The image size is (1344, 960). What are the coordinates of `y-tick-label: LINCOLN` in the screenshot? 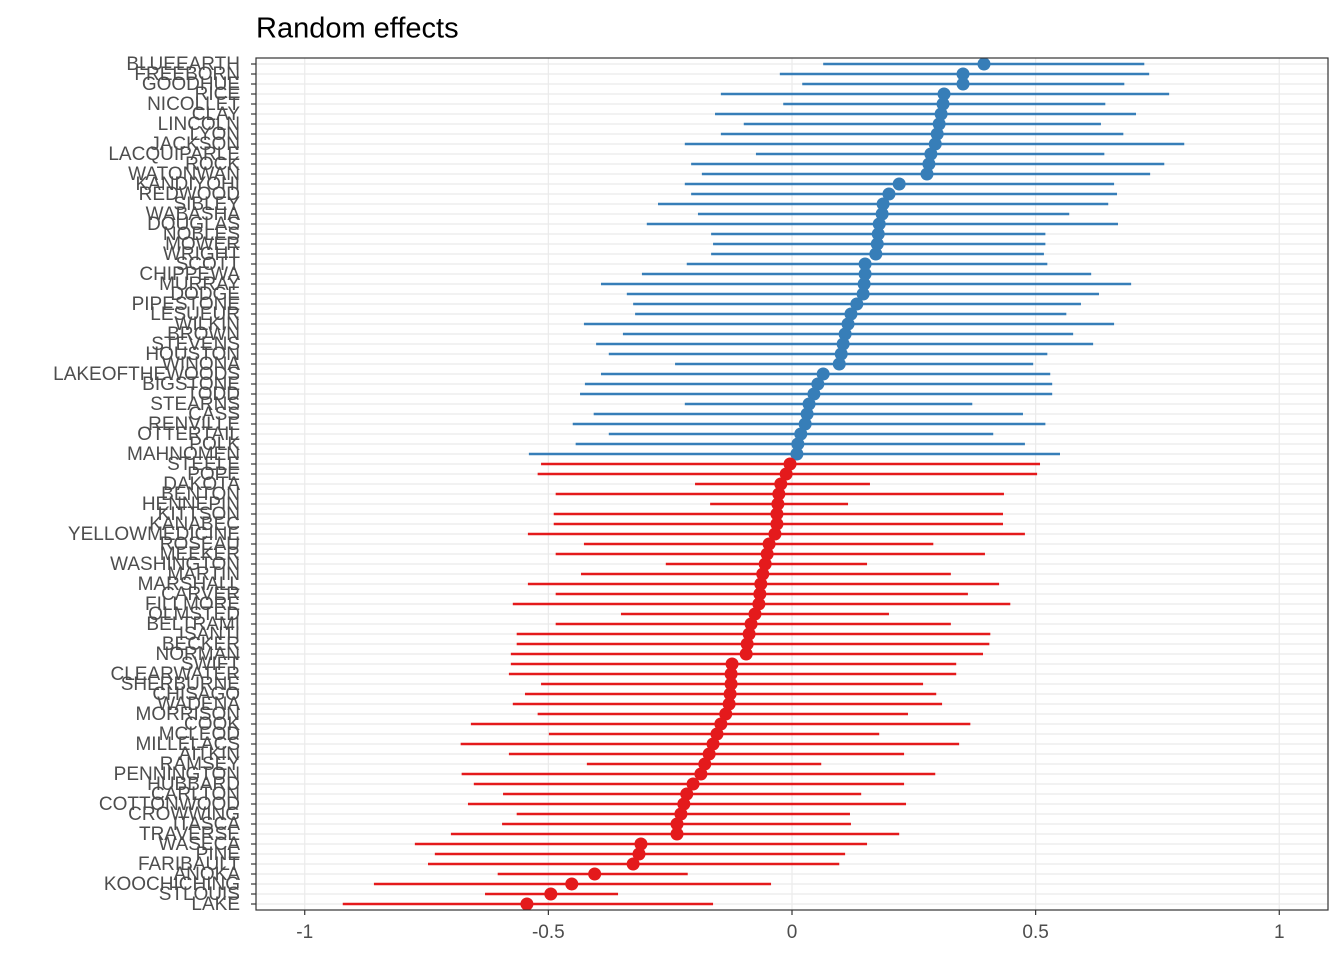 It's located at (199, 124).